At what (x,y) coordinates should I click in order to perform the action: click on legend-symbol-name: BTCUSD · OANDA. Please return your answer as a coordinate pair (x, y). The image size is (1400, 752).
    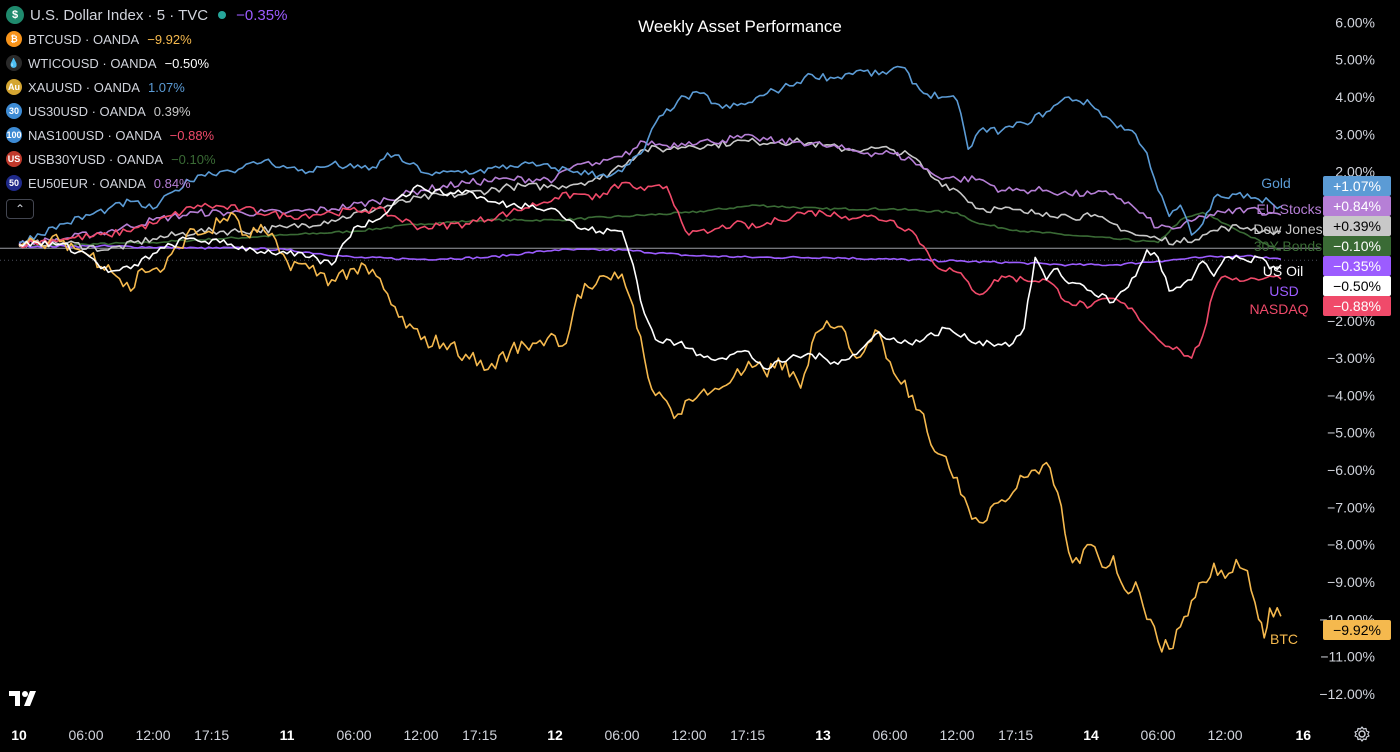
    Looking at the image, I should click on (84, 39).